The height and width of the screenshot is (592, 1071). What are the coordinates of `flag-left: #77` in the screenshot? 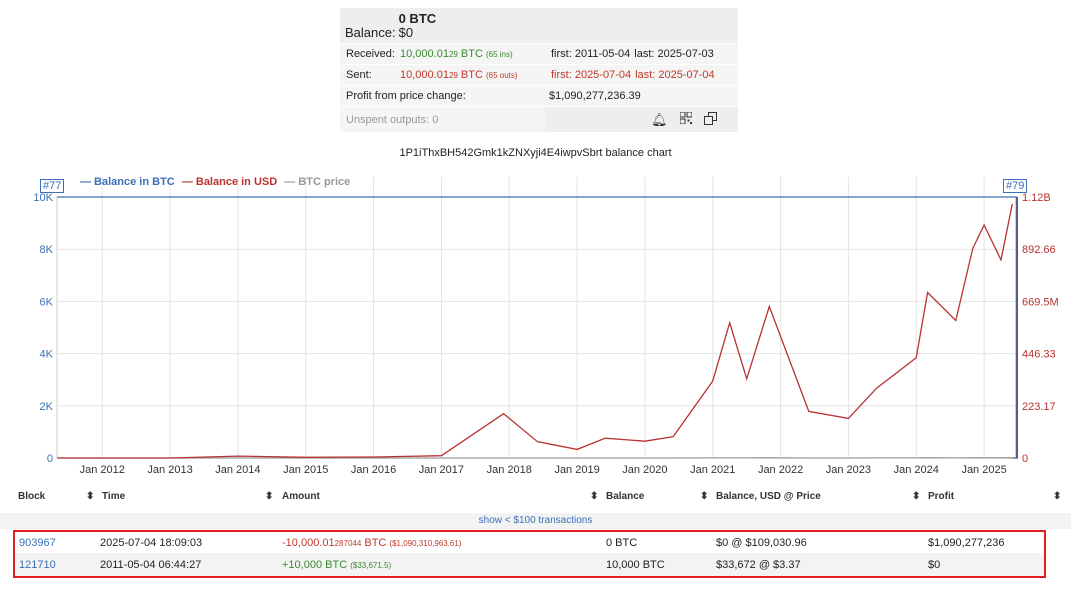 It's located at (52, 186).